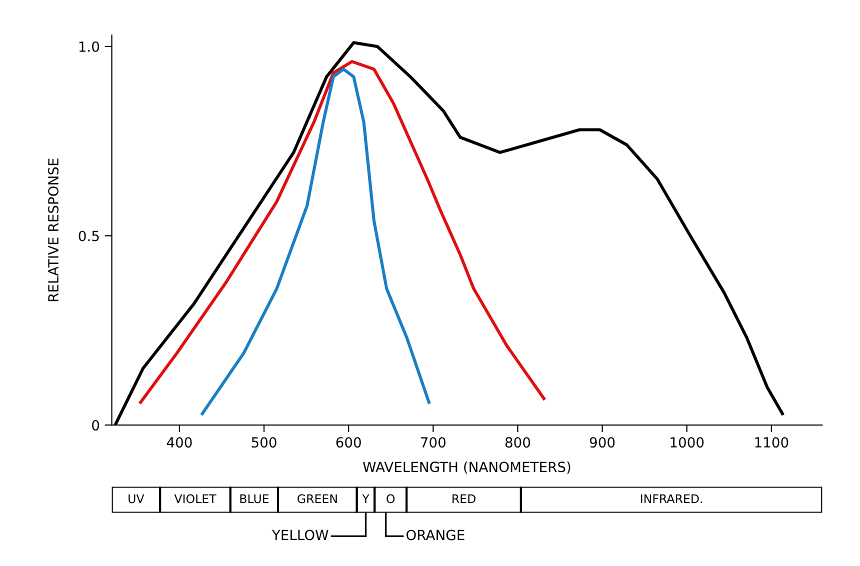 Image resolution: width=860 pixels, height=566 pixels. What do you see at coordinates (195, 499) in the screenshot?
I see `series-label: VIOLET` at bounding box center [195, 499].